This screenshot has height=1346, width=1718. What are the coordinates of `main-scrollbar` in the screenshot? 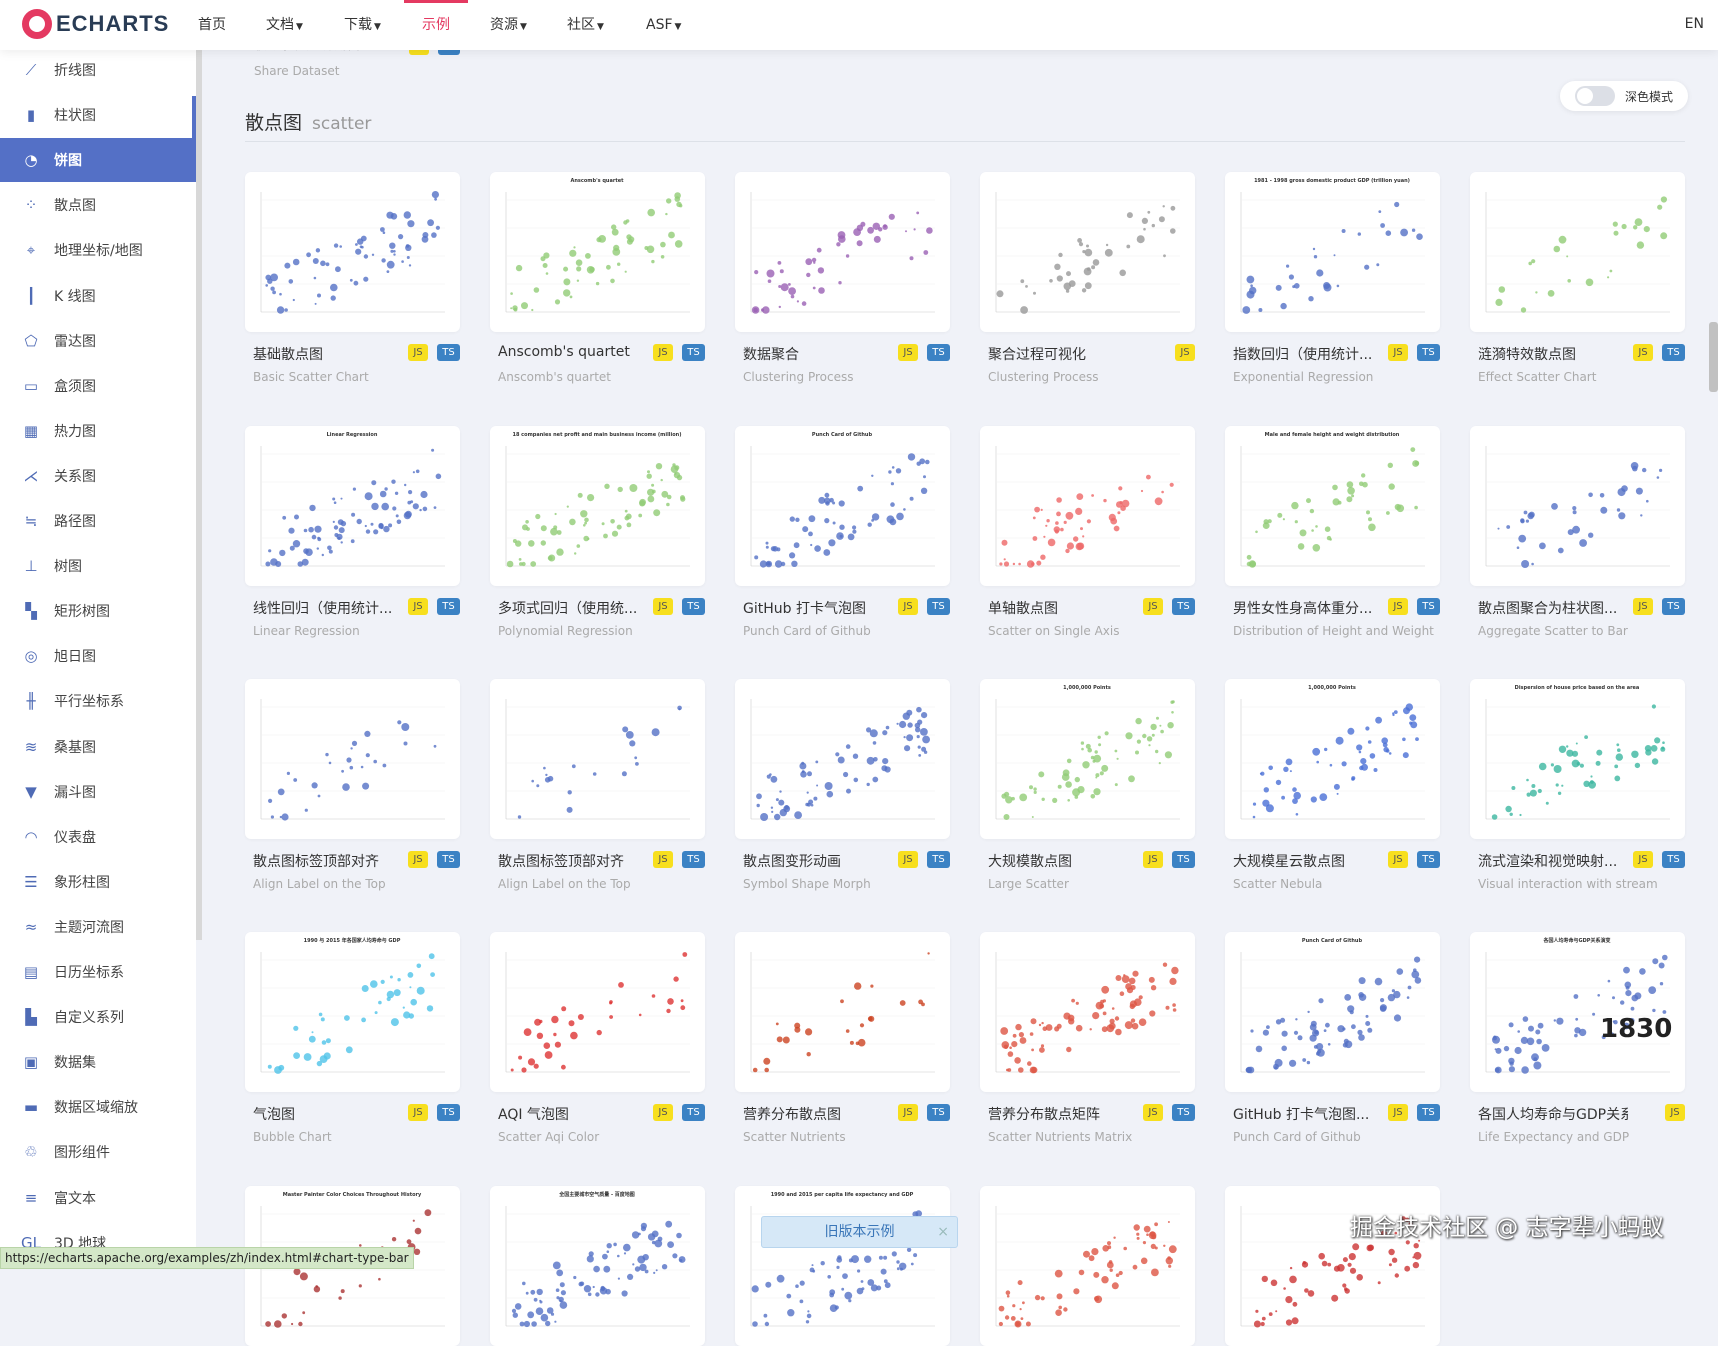 It's located at (1713, 357).